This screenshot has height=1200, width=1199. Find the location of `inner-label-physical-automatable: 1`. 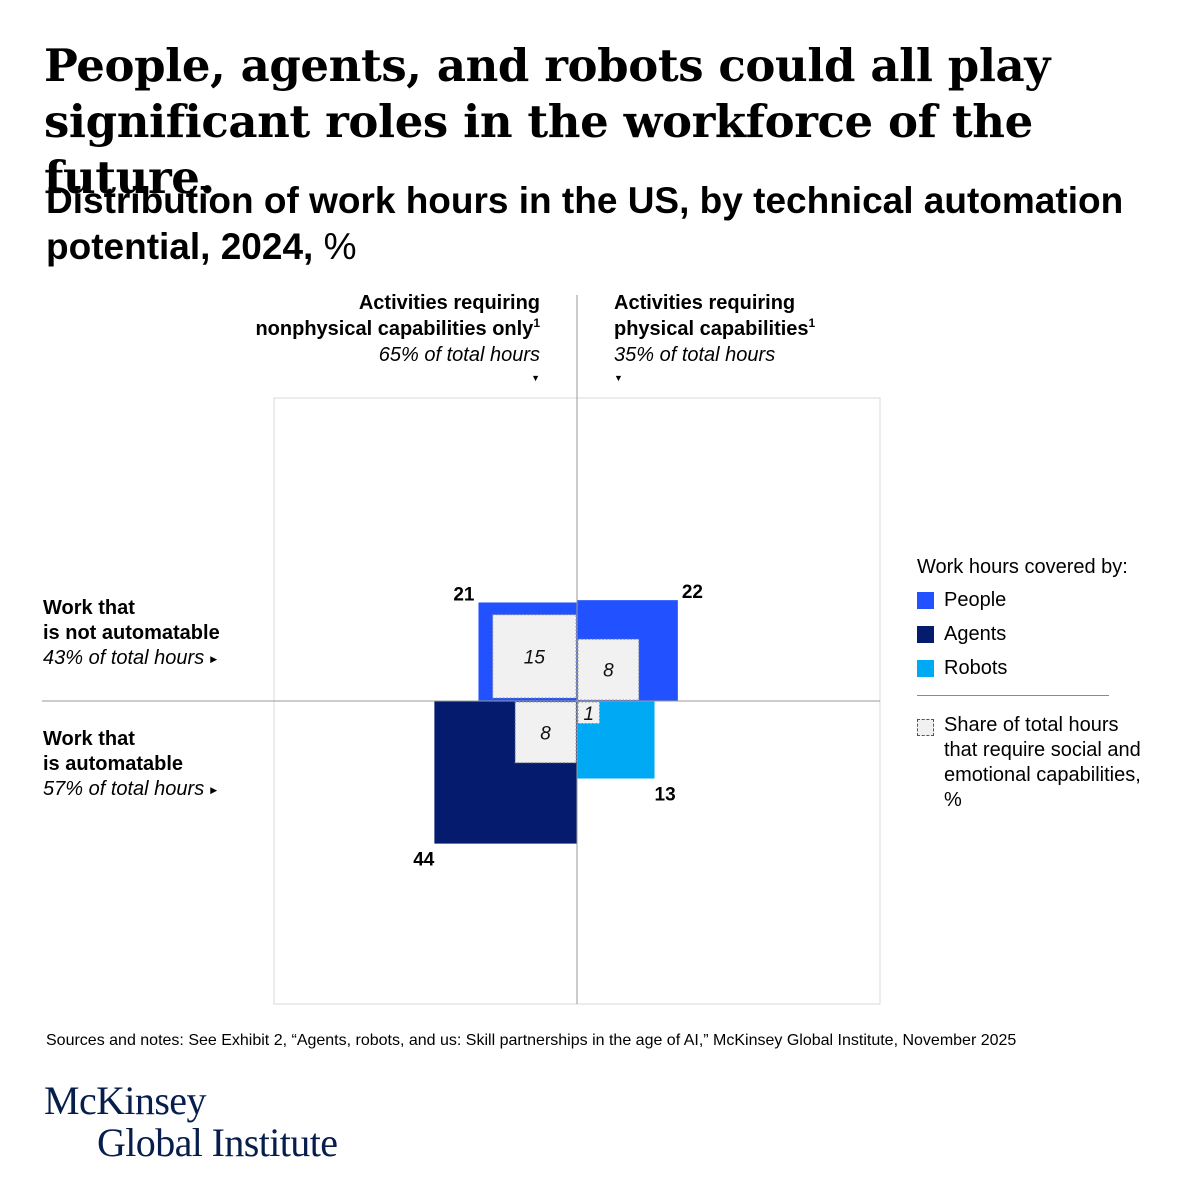

inner-label-physical-automatable: 1 is located at coordinates (588, 714).